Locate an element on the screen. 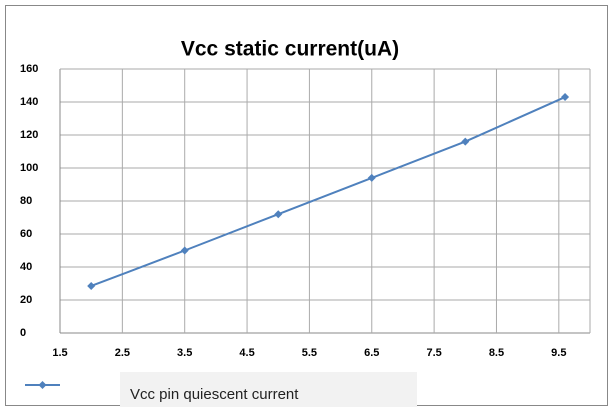  legend-box is located at coordinates (268, 389).